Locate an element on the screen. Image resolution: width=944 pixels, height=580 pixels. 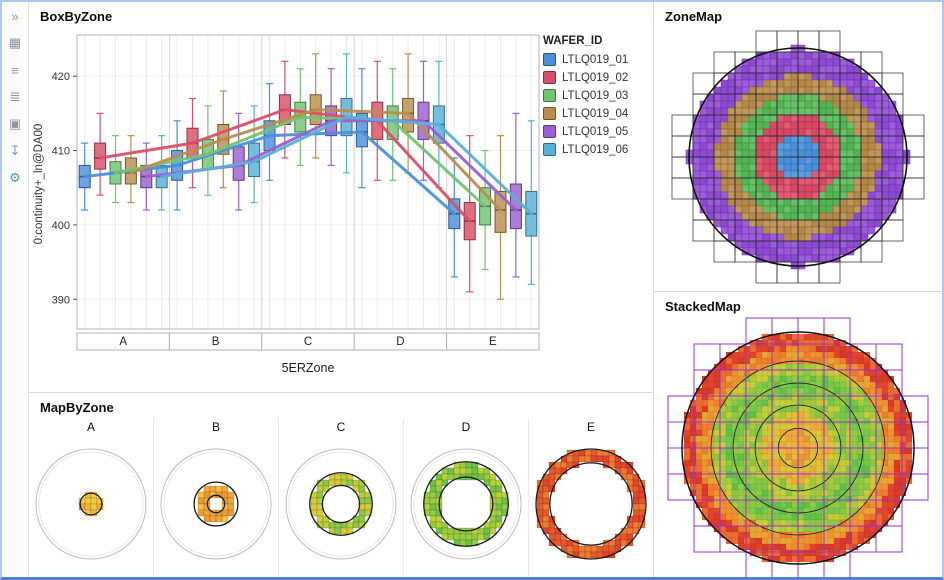
zone-label: C is located at coordinates (341, 427).